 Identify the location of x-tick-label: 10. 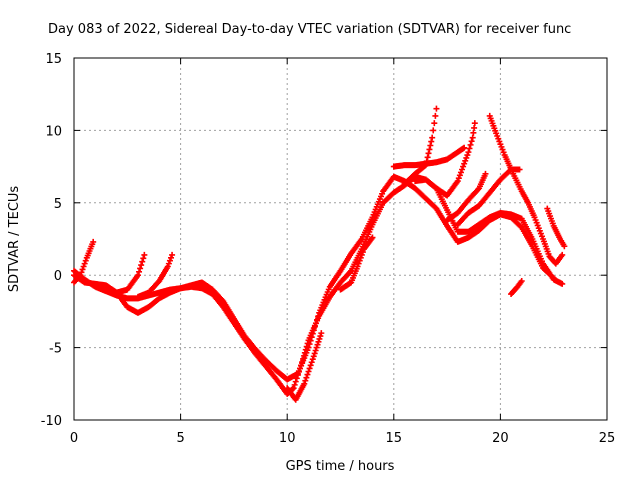
(287, 438).